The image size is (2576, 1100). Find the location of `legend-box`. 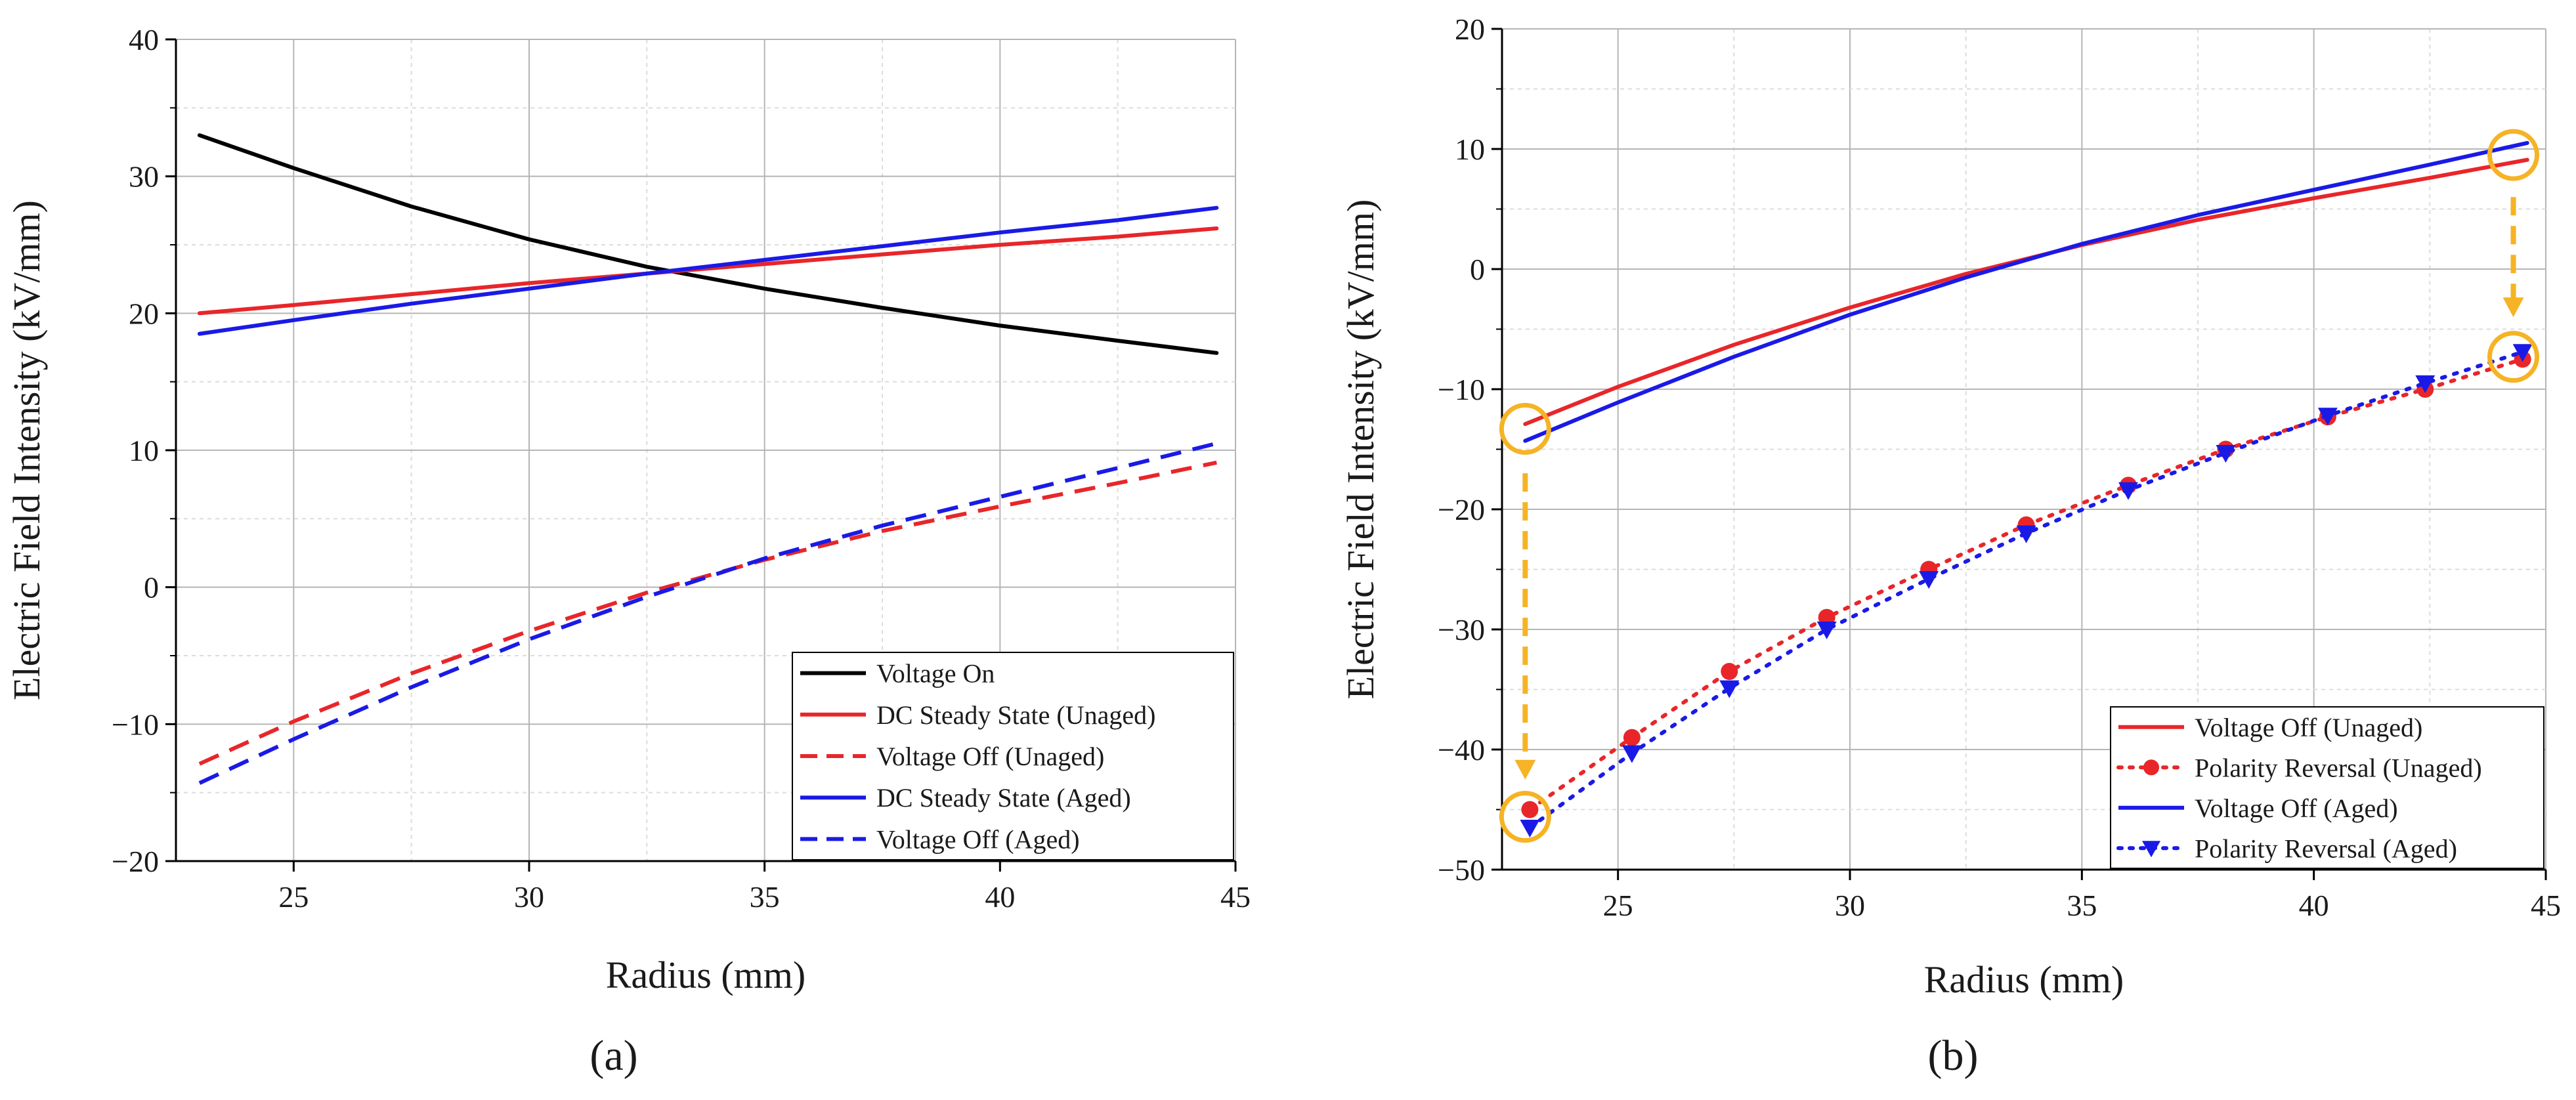

legend-box is located at coordinates (2327, 787).